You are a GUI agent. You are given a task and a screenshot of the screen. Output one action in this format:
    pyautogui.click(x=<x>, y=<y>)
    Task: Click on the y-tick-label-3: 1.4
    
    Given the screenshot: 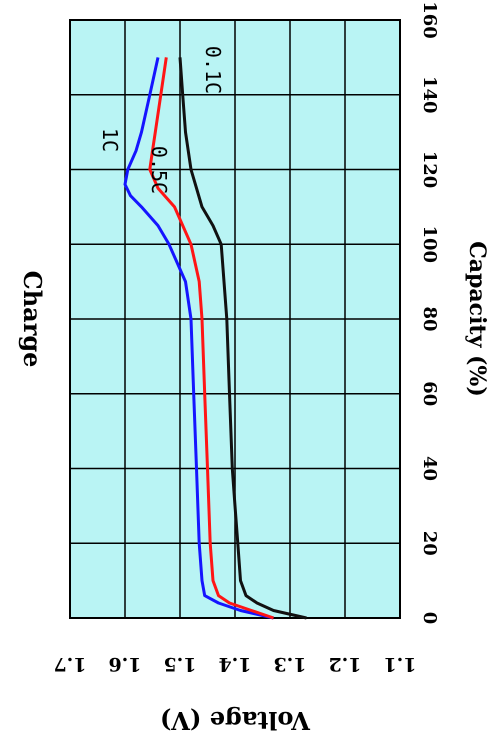 What is the action you would take?
    pyautogui.click(x=234, y=664)
    